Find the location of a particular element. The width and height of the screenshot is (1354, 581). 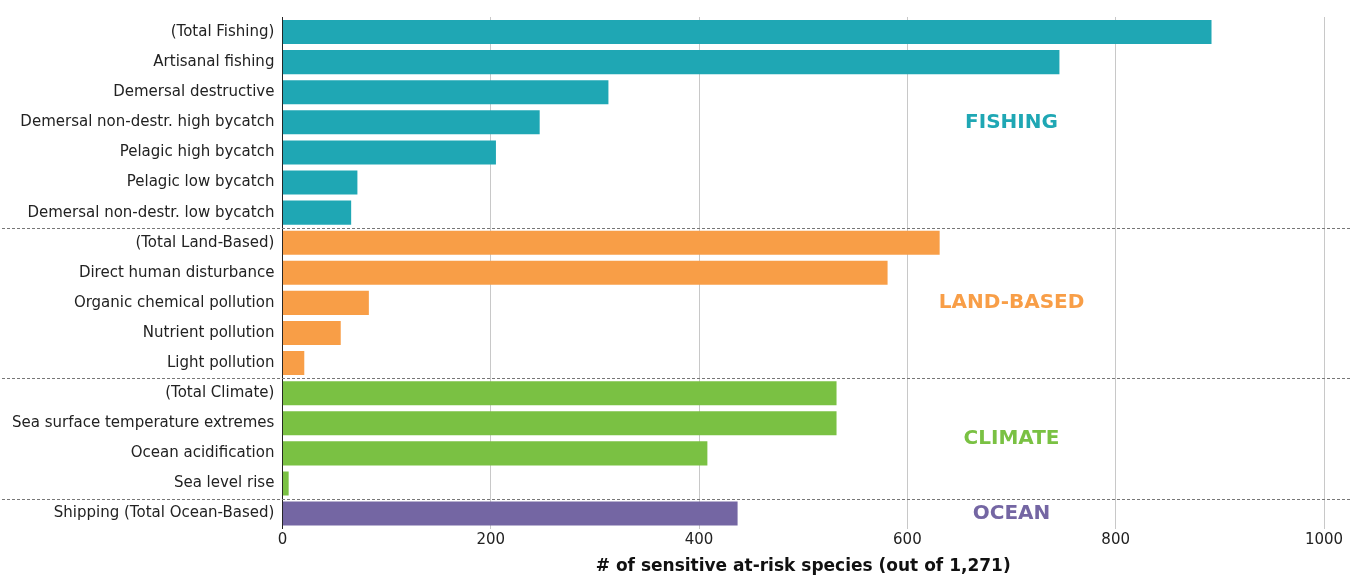

x-tick-label: 600 is located at coordinates (907, 539).